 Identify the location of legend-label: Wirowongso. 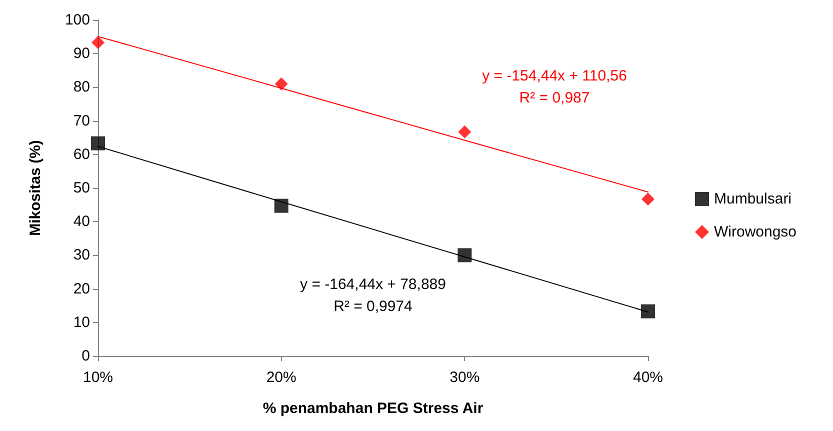
(755, 232).